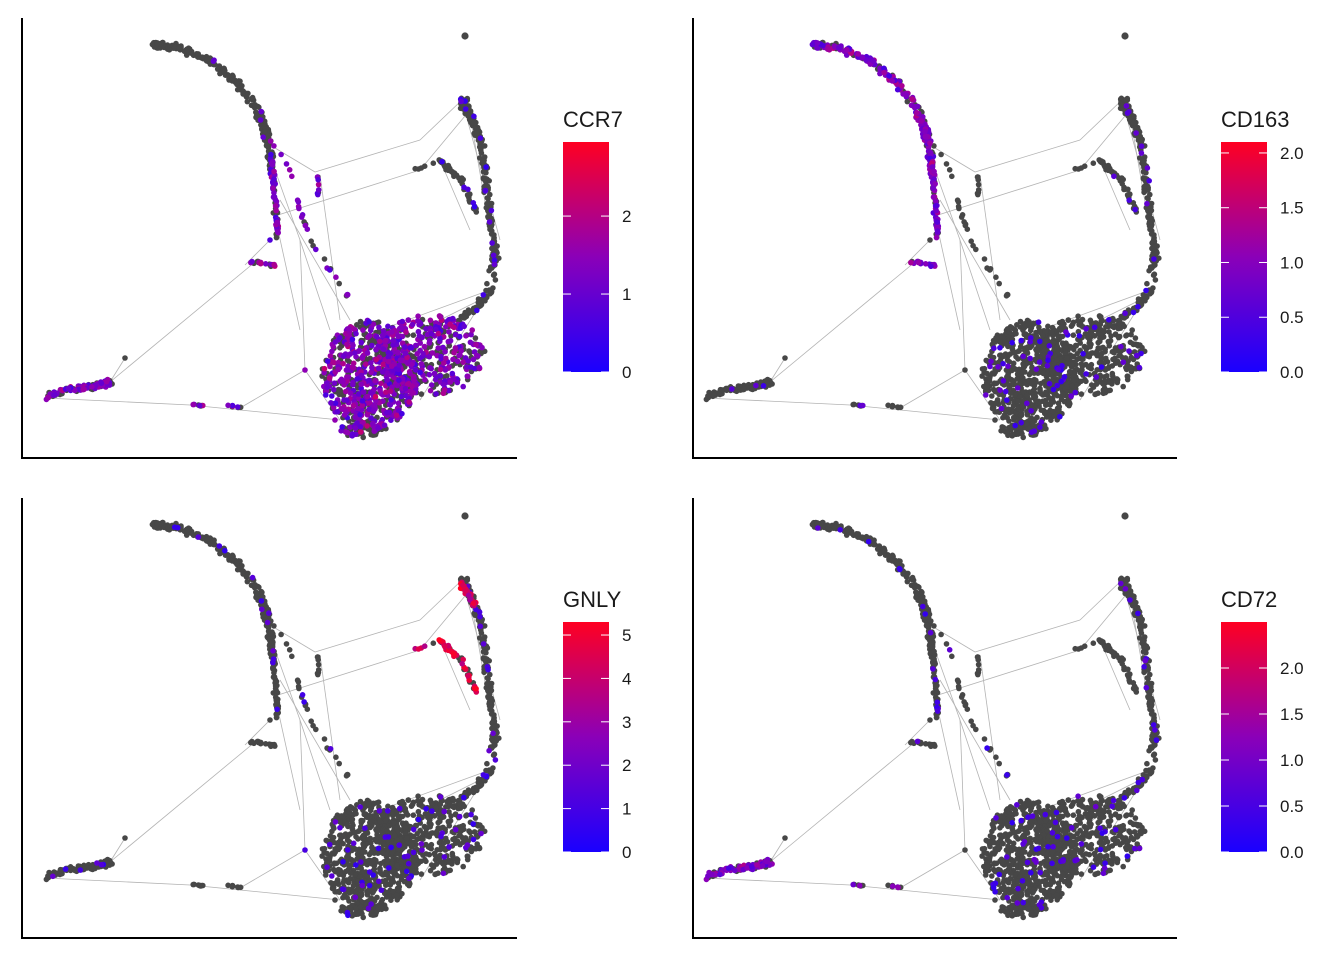 The height and width of the screenshot is (960, 1344). What do you see at coordinates (626, 216) in the screenshot?
I see `legend-tick-label: 2` at bounding box center [626, 216].